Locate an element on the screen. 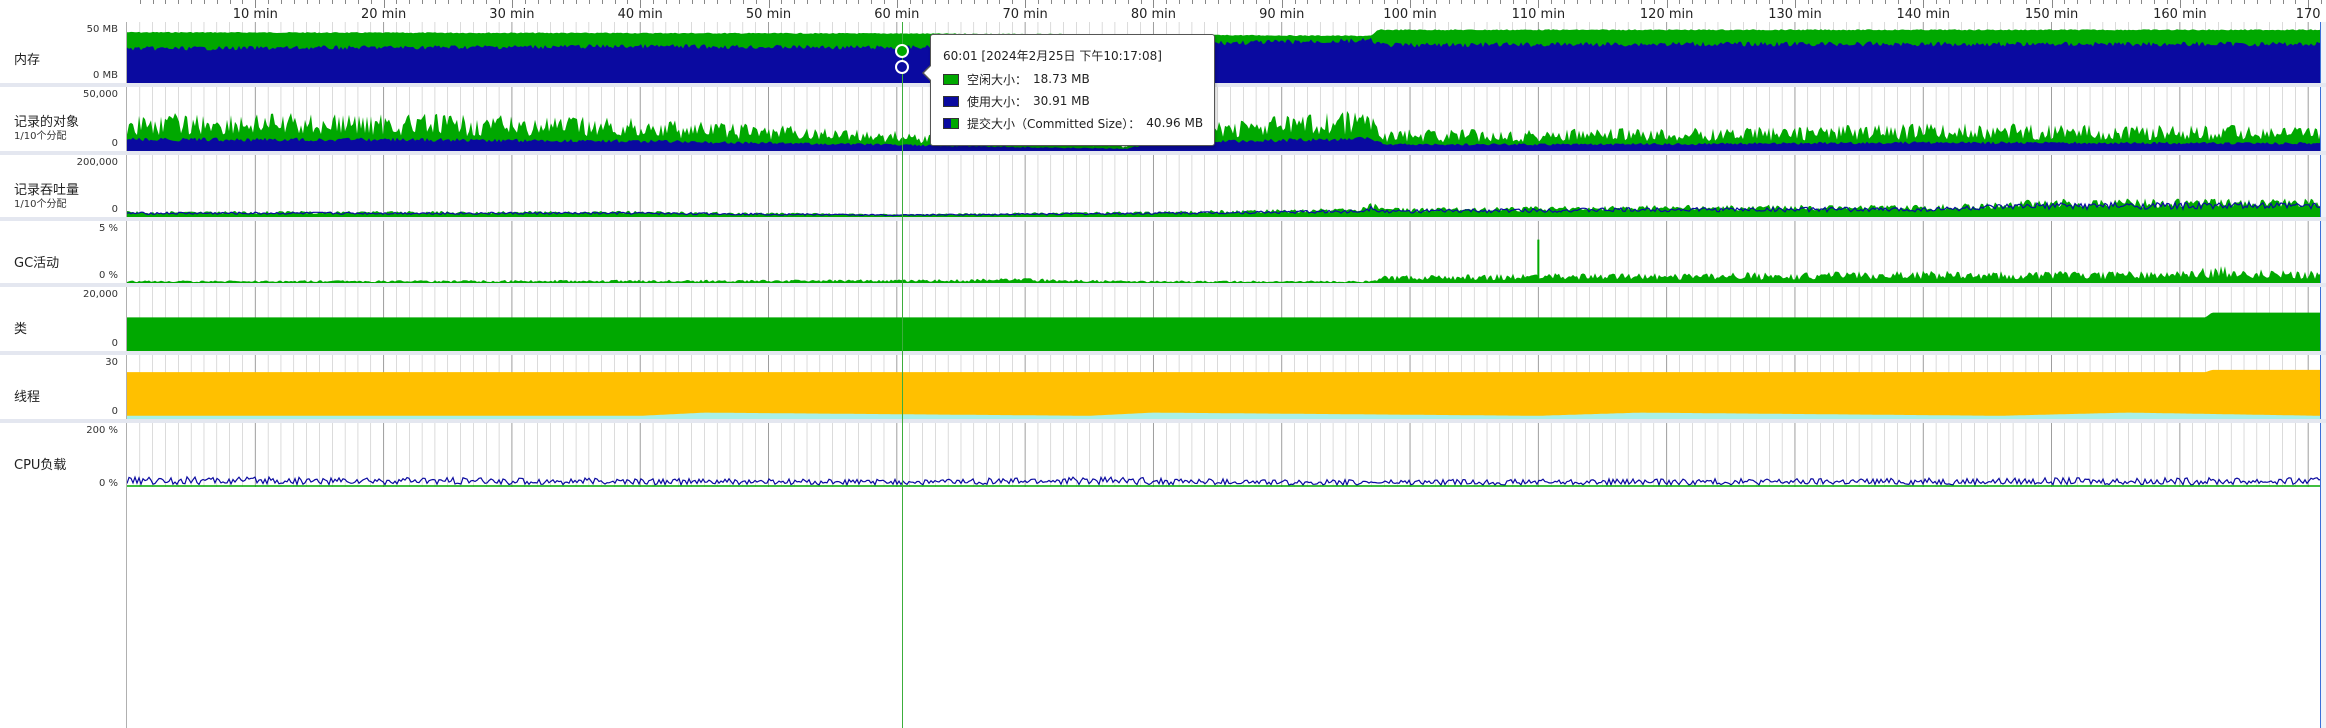  time-tick-label: 120 min is located at coordinates (1666, 14).